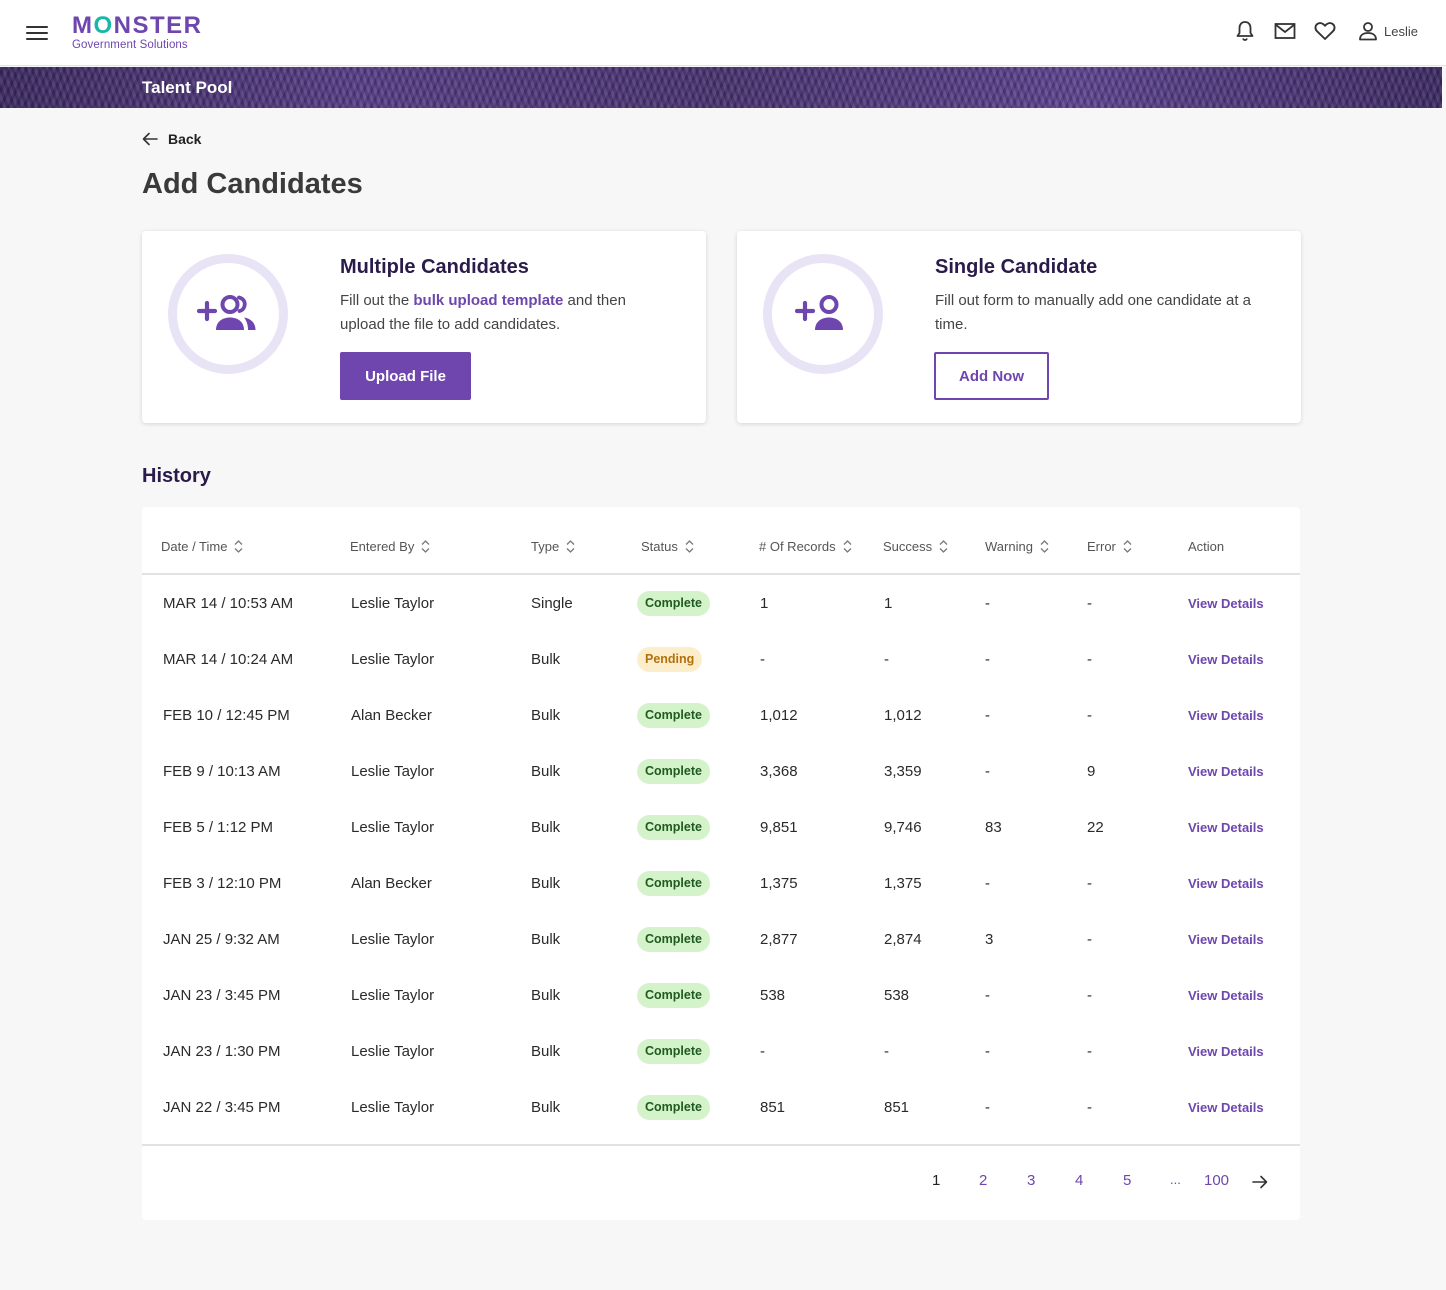  What do you see at coordinates (488, 300) in the screenshot?
I see `bulk-upload-template-link: bulk upload template` at bounding box center [488, 300].